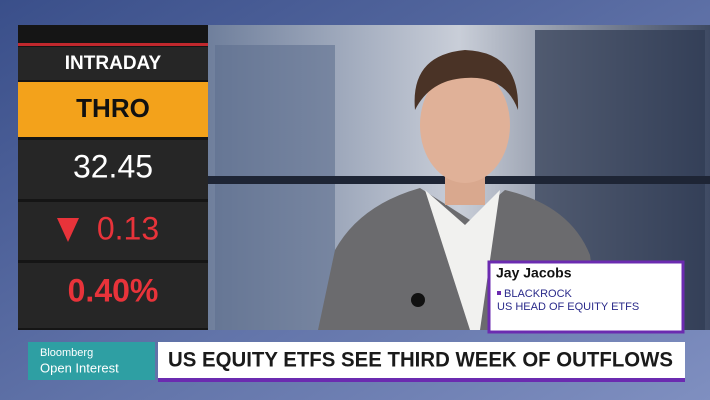  Describe the element at coordinates (568, 307) in the screenshot. I see `guest-role: US HEAD OF EQUITY ETFS` at that location.